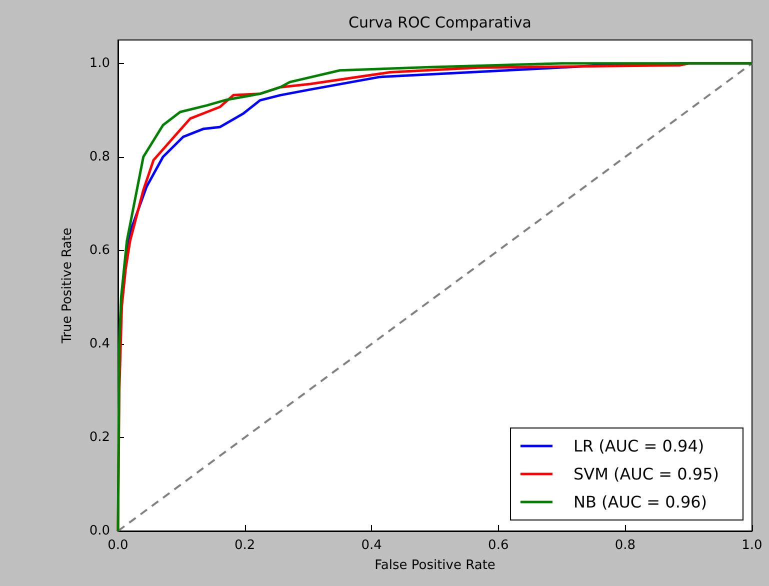  Describe the element at coordinates (646, 474) in the screenshot. I see `legend-label: SVM (AUC = 0.95)` at that location.